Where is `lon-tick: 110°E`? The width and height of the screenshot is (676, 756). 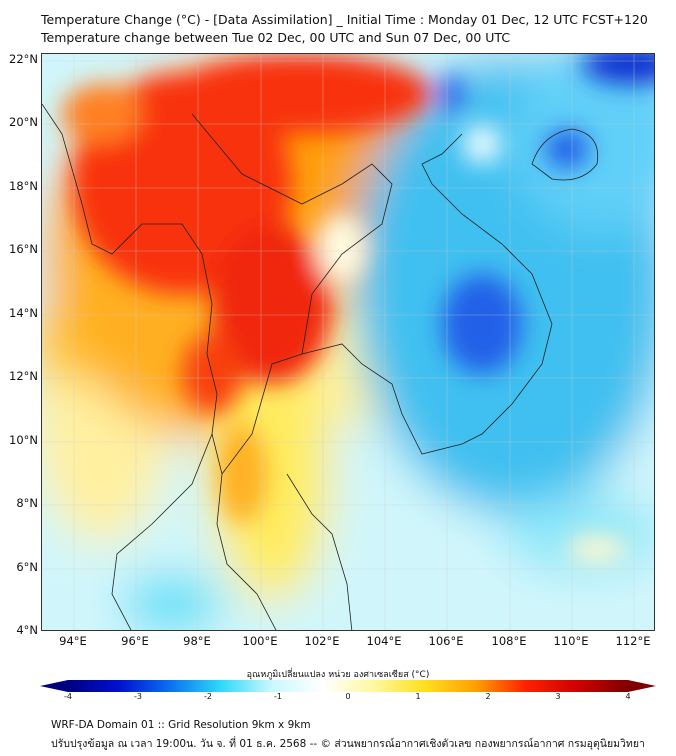
lon-tick: 110°E is located at coordinates (571, 641).